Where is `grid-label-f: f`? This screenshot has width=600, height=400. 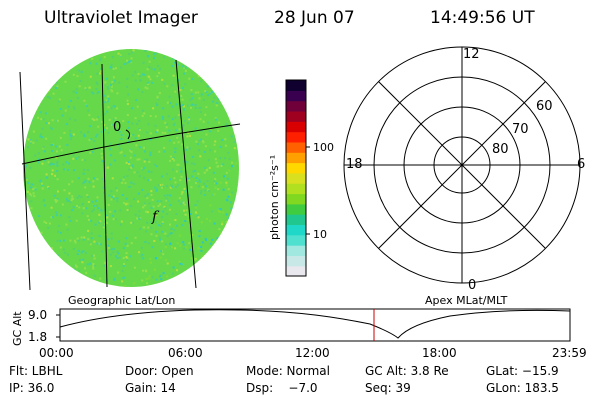 grid-label-f: f is located at coordinates (155, 217).